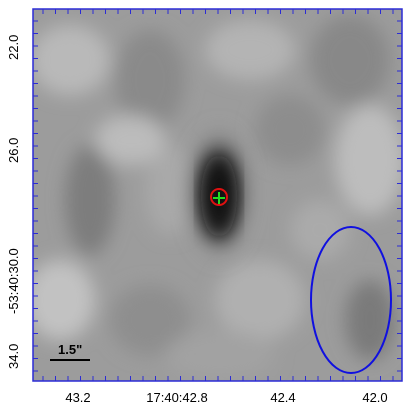 The width and height of the screenshot is (416, 420). Describe the element at coordinates (13, 47) in the screenshot. I see `y-tick-label-22: 22.0` at that location.